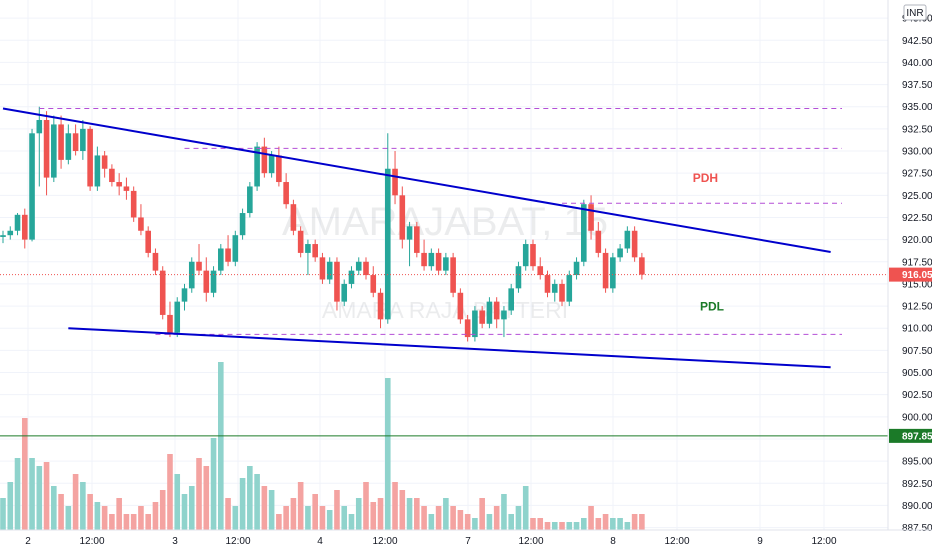  Describe the element at coordinates (705, 178) in the screenshot. I see `annotation-pdh: PDH` at that location.